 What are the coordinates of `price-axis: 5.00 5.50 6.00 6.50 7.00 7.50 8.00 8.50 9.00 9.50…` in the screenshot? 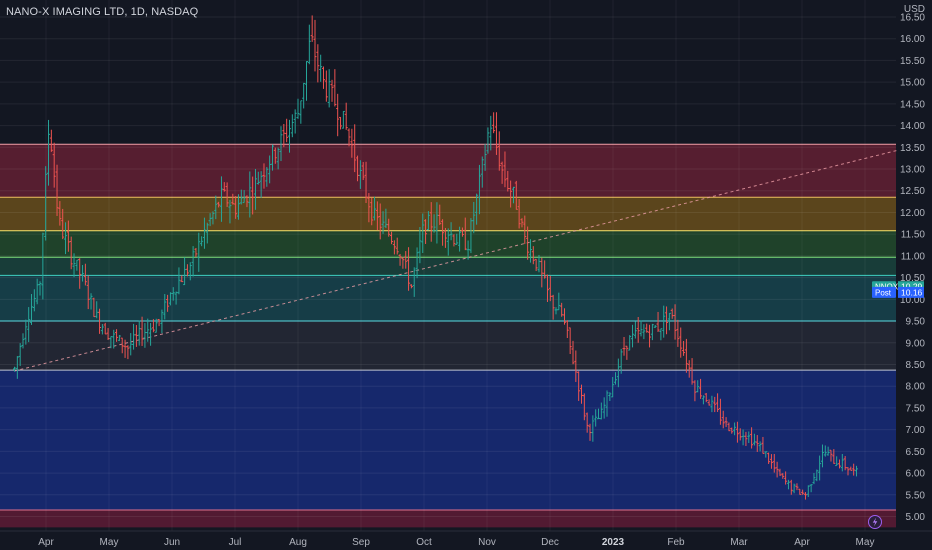 It's located at (915, 275).